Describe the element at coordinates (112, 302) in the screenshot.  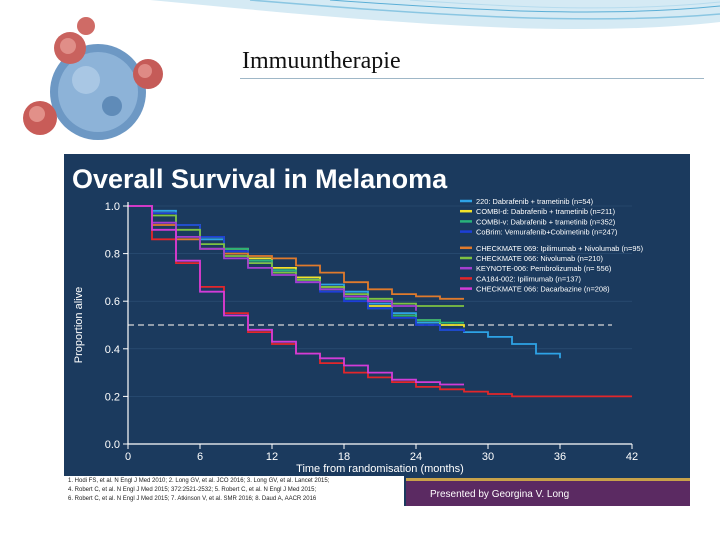
I see `y-tick-label: 0.6` at that location.